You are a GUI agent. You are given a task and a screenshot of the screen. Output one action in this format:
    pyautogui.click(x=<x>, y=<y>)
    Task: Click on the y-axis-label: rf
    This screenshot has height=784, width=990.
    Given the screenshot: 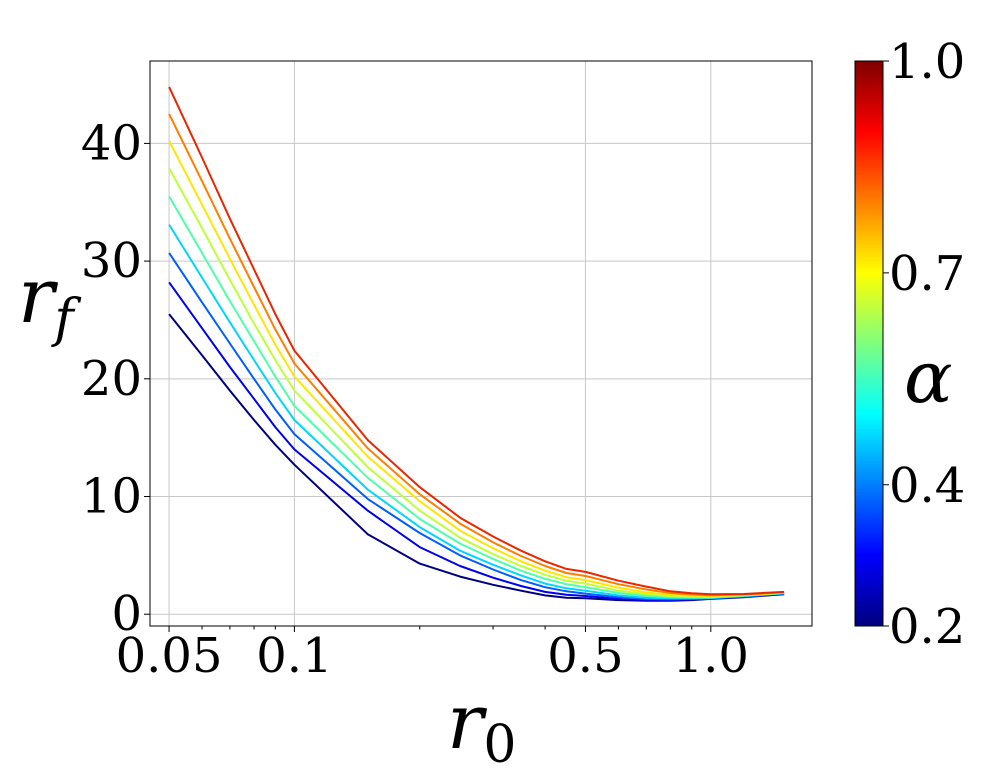 What is the action you would take?
    pyautogui.click(x=49, y=300)
    